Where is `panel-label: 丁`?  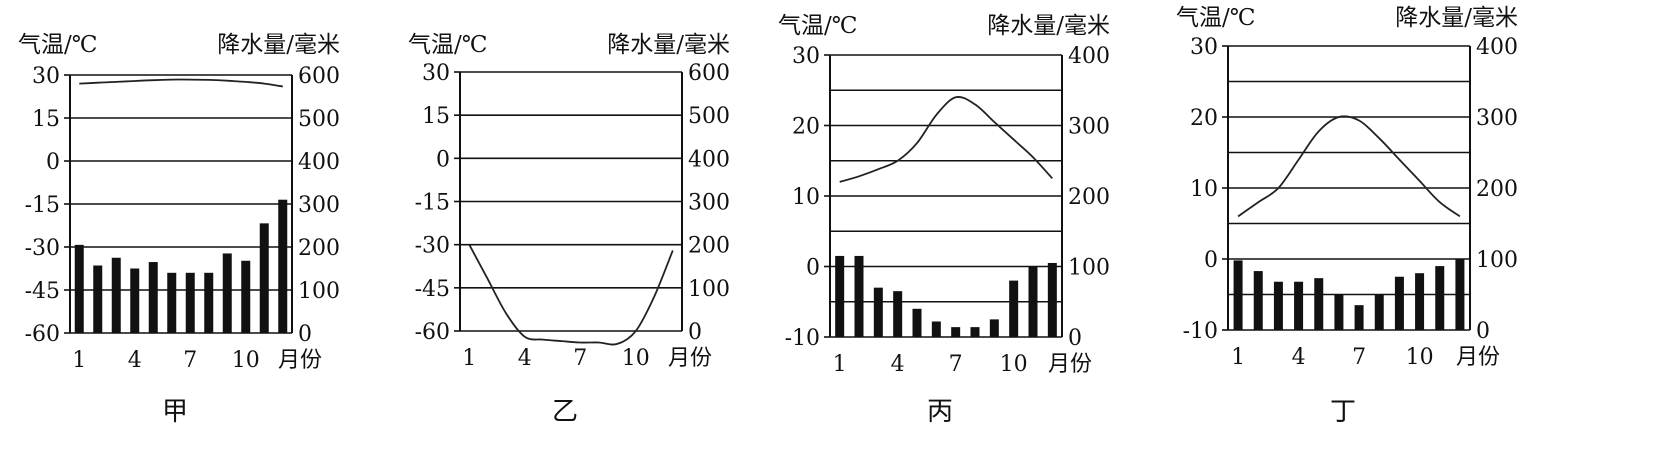 panel-label: 丁 is located at coordinates (1343, 412).